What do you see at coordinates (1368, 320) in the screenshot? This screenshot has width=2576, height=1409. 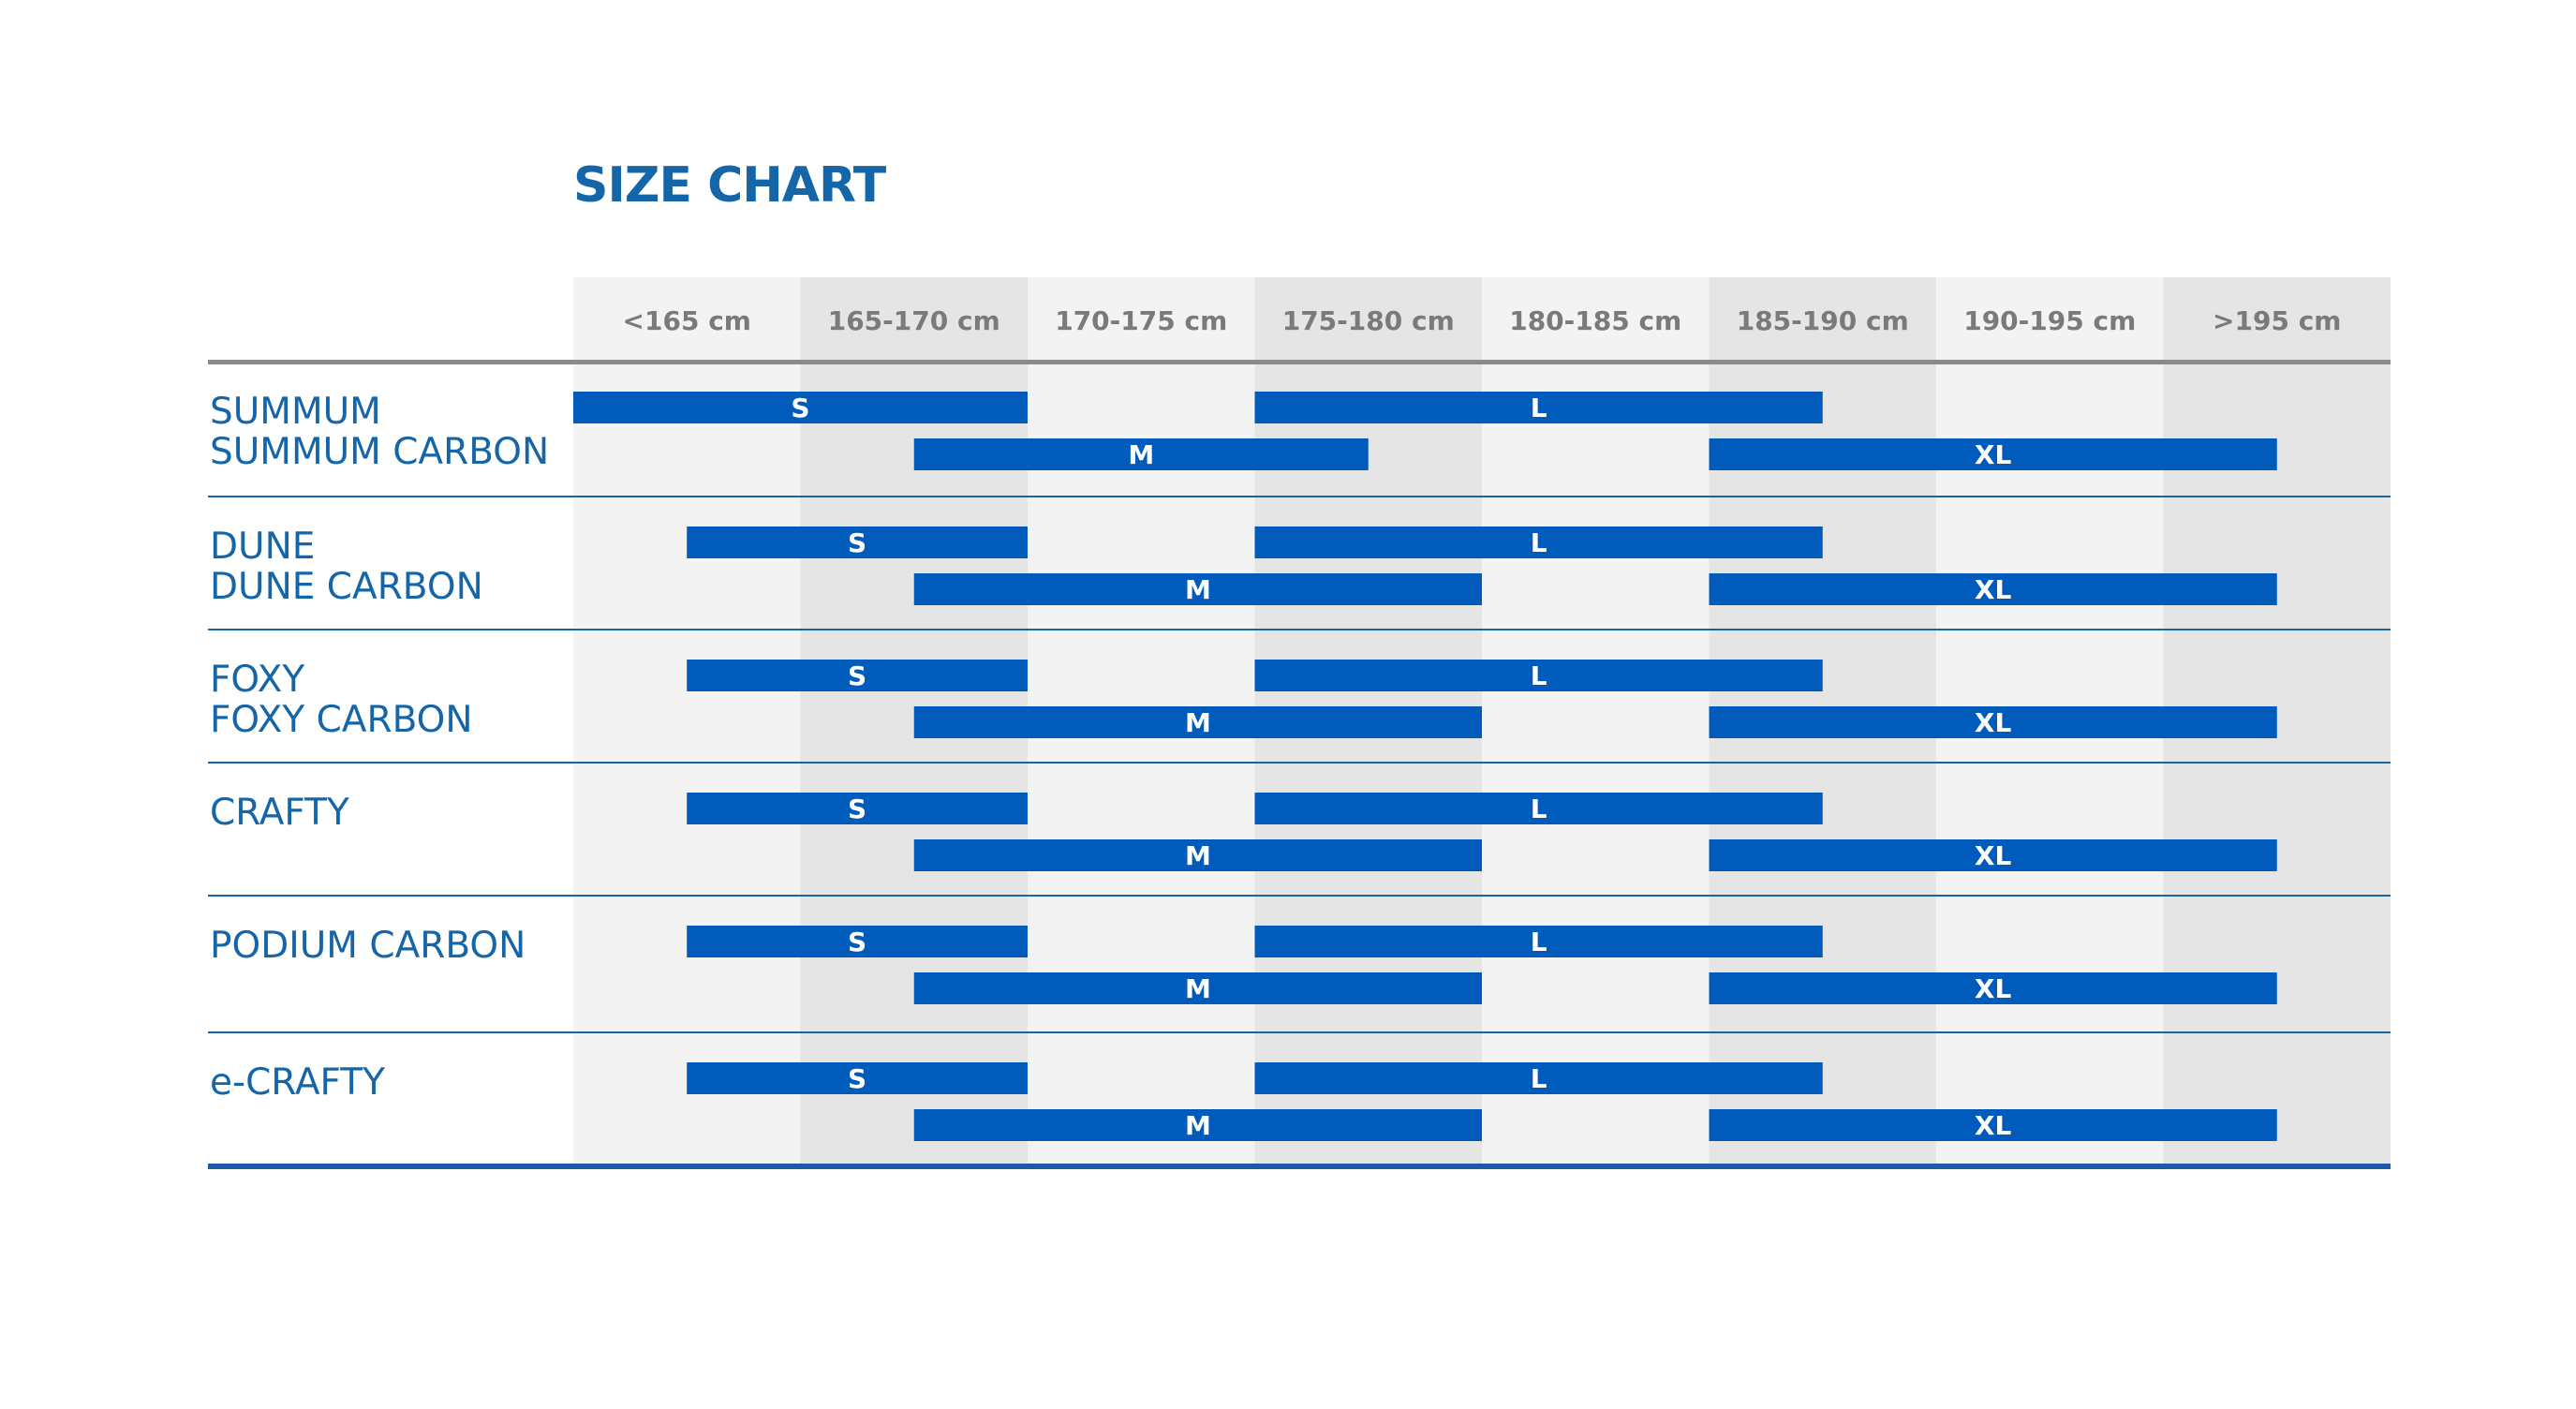 I see `column-header: 175-180 cm` at bounding box center [1368, 320].